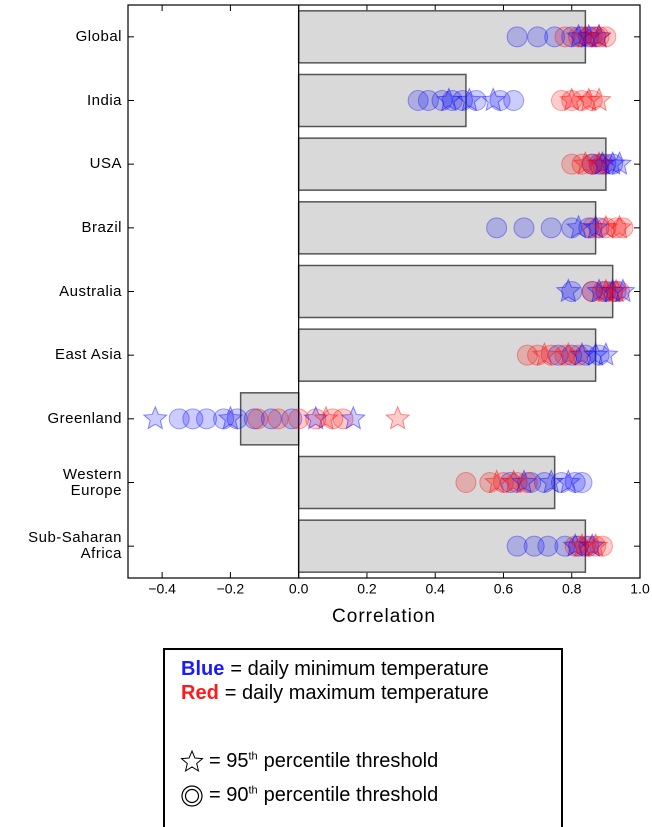 The height and width of the screenshot is (827, 652). What do you see at coordinates (356, 693) in the screenshot?
I see `legend-text: = daily maximum temperature` at bounding box center [356, 693].